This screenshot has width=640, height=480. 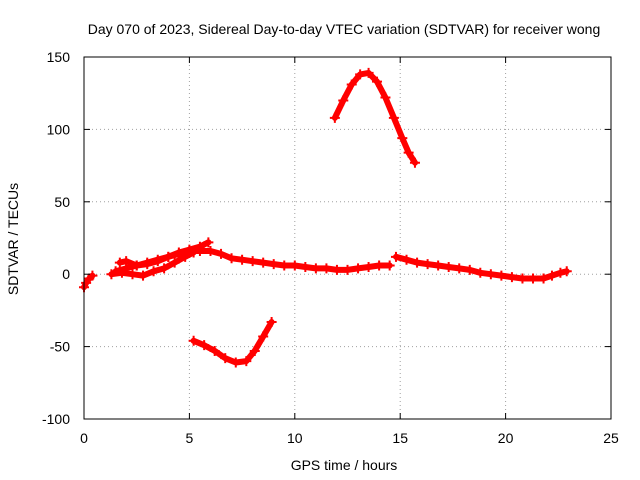 I want to click on x-tick-label: 25, so click(x=611, y=438).